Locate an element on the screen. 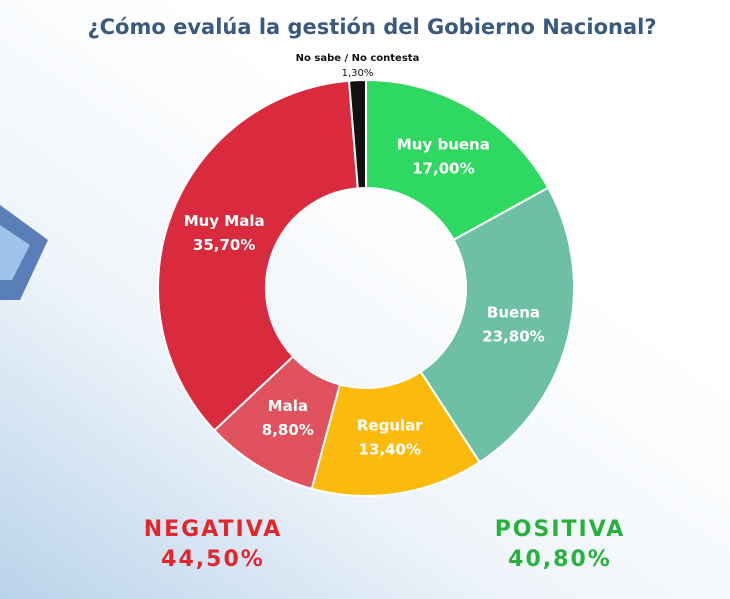 Image resolution: width=730 pixels, height=599 pixels. slice-label: Mala is located at coordinates (288, 406).